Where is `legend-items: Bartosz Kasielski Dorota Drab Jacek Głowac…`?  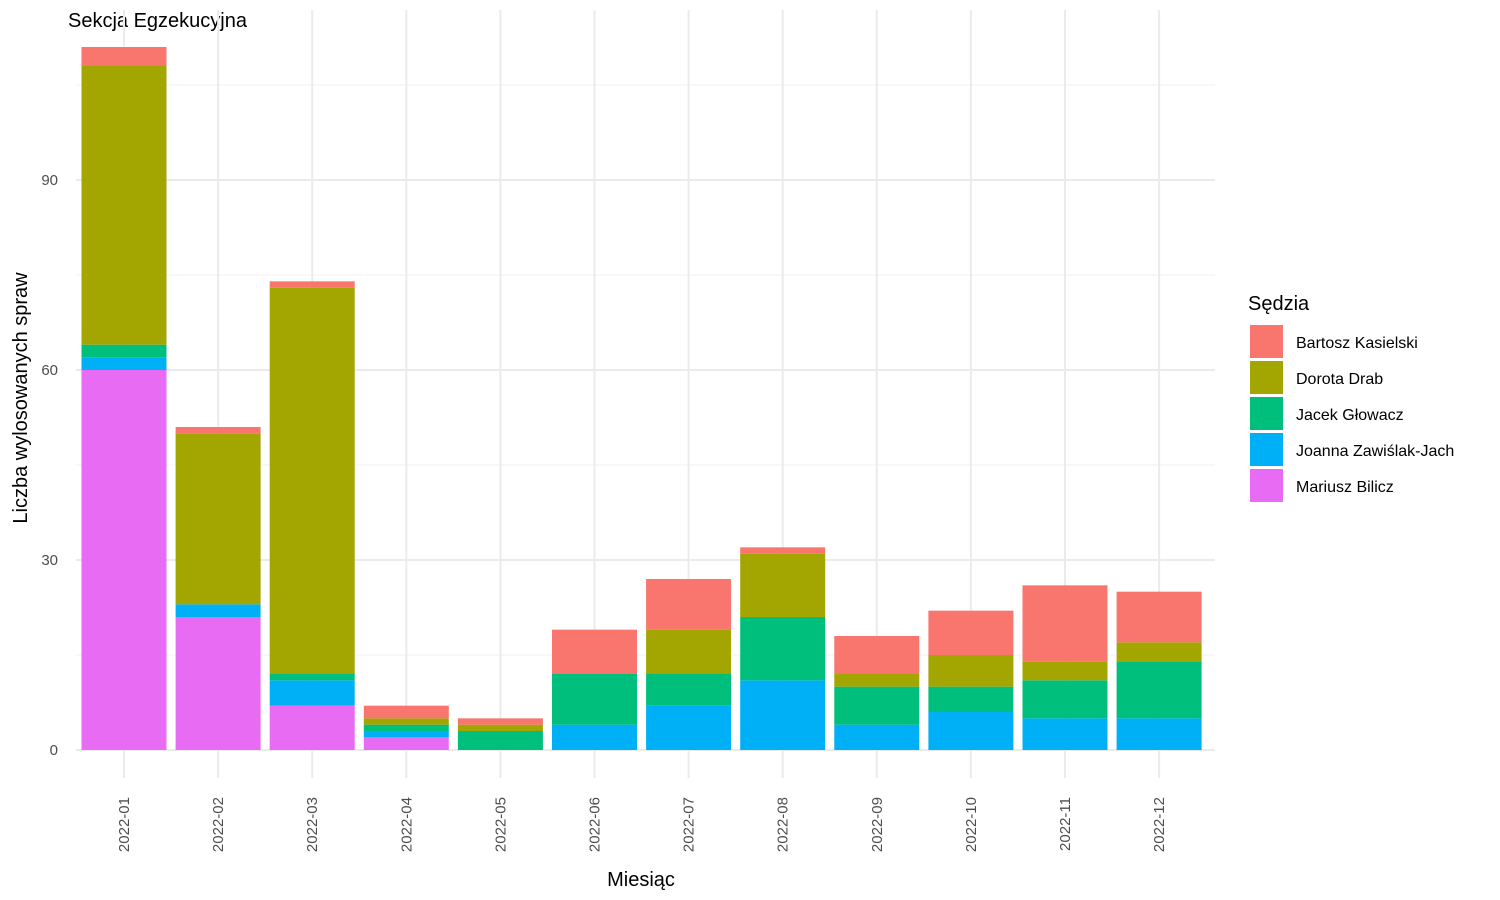
legend-items: Bartosz Kasielski Dorota Drab Jacek Głowac… is located at coordinates (1352, 413).